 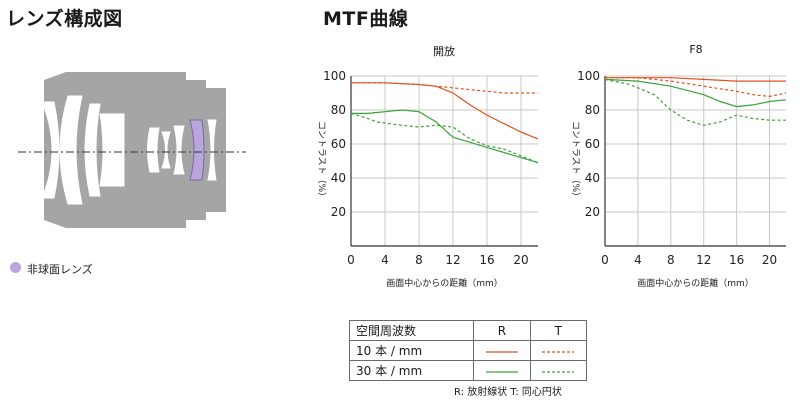 What do you see at coordinates (444, 51) in the screenshot?
I see `chart-title-open: 開放` at bounding box center [444, 51].